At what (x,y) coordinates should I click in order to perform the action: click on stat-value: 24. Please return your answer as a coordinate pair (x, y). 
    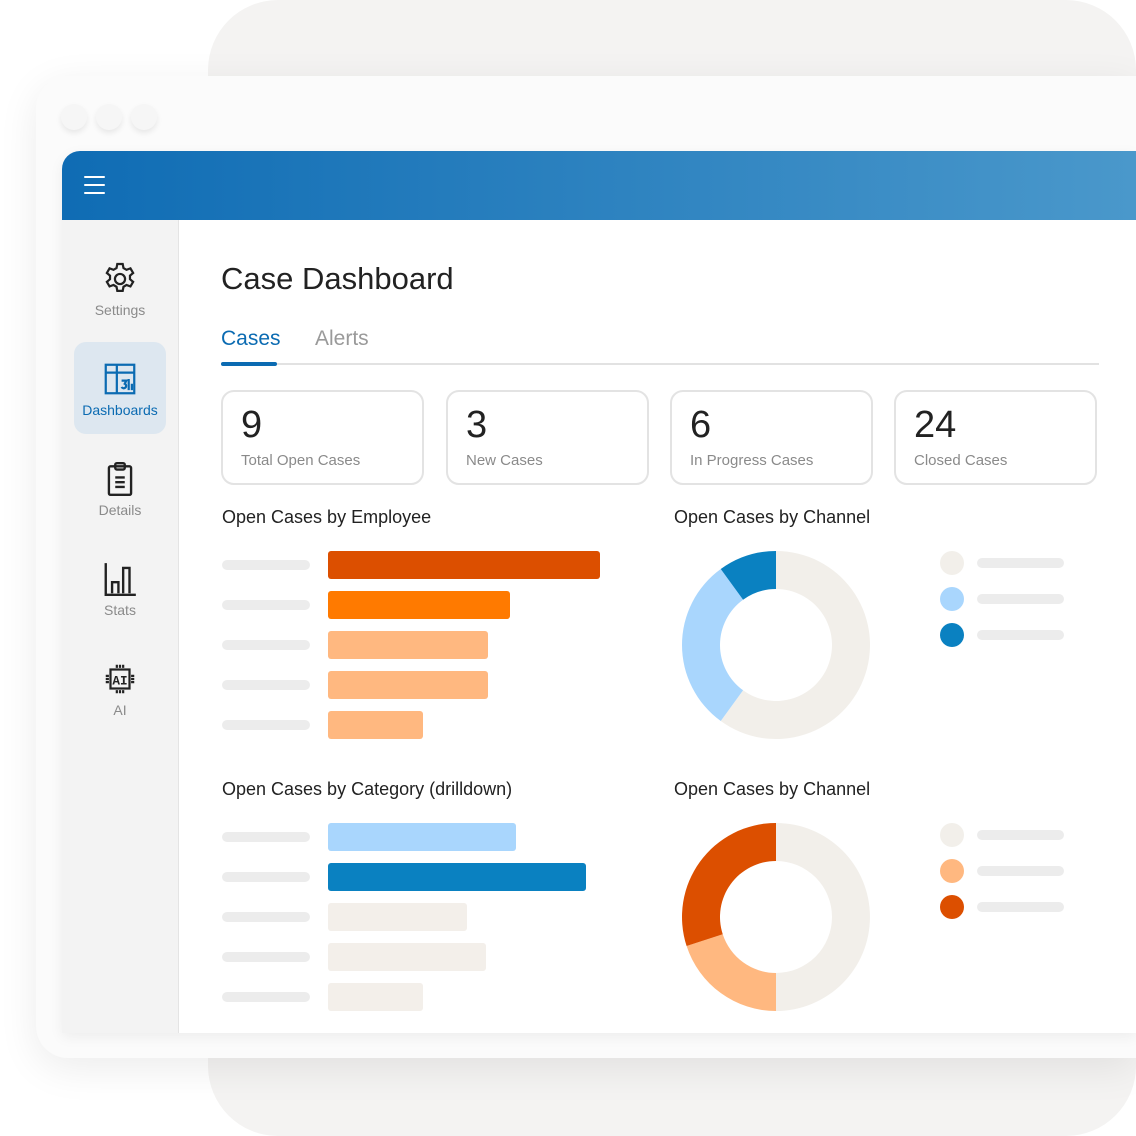
    Looking at the image, I should click on (935, 425).